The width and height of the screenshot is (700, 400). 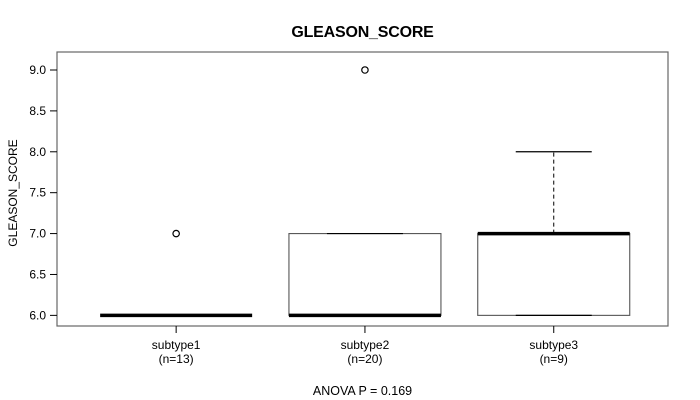 What do you see at coordinates (364, 359) in the screenshot?
I see `x-group-count-label: (n=20)` at bounding box center [364, 359].